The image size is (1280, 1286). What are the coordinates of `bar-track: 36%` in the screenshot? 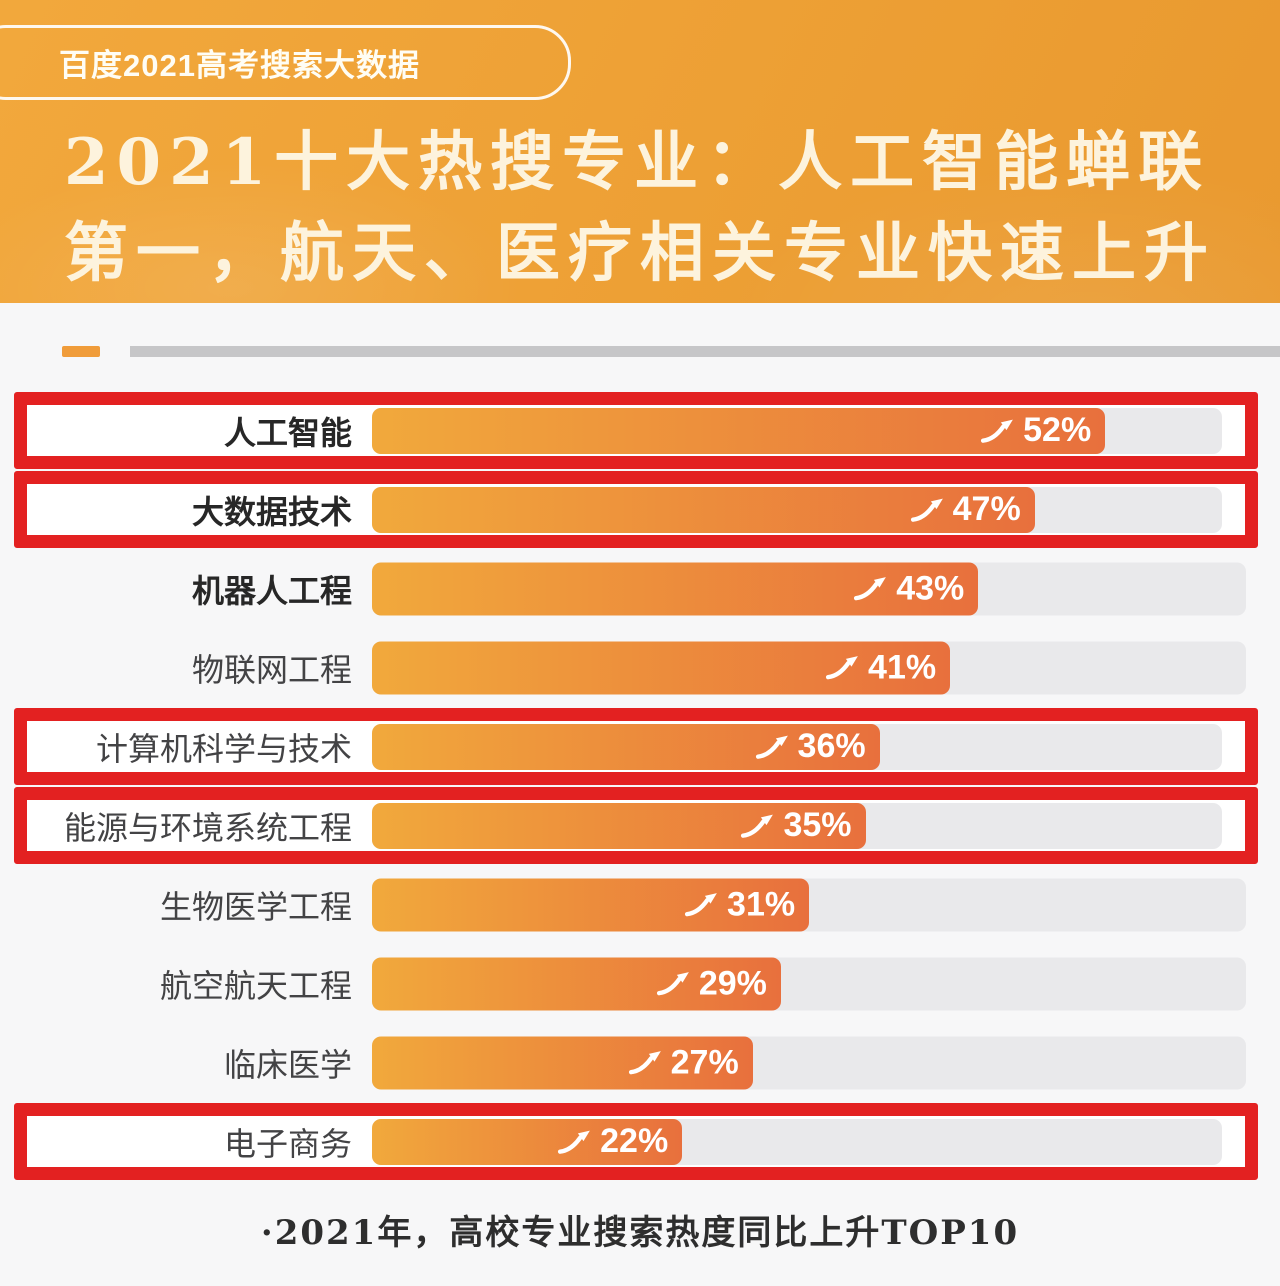 It's located at (797, 746).